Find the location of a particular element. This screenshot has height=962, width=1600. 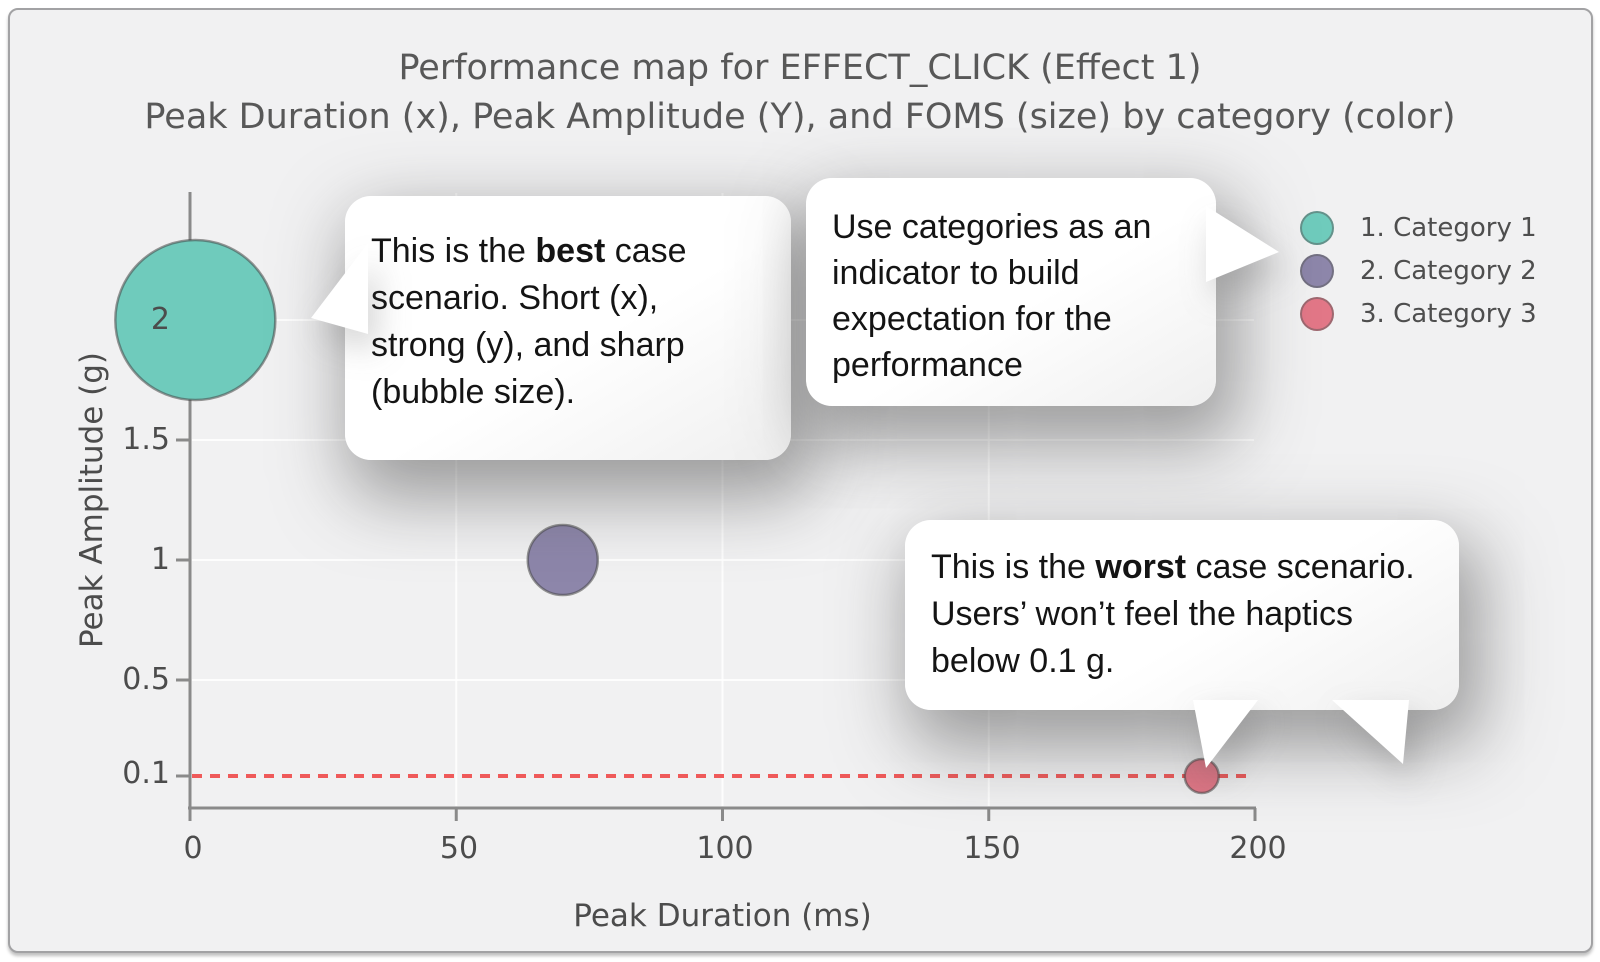

y-tick-1-5: 1.5 is located at coordinates (146, 439).